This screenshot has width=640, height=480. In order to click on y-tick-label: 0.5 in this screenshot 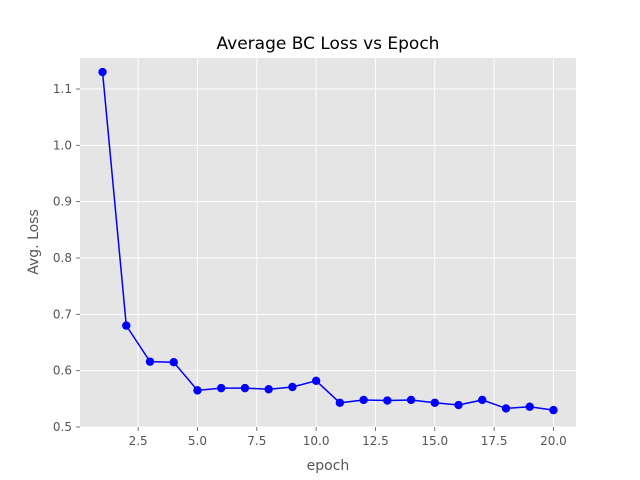, I will do `click(62, 427)`.